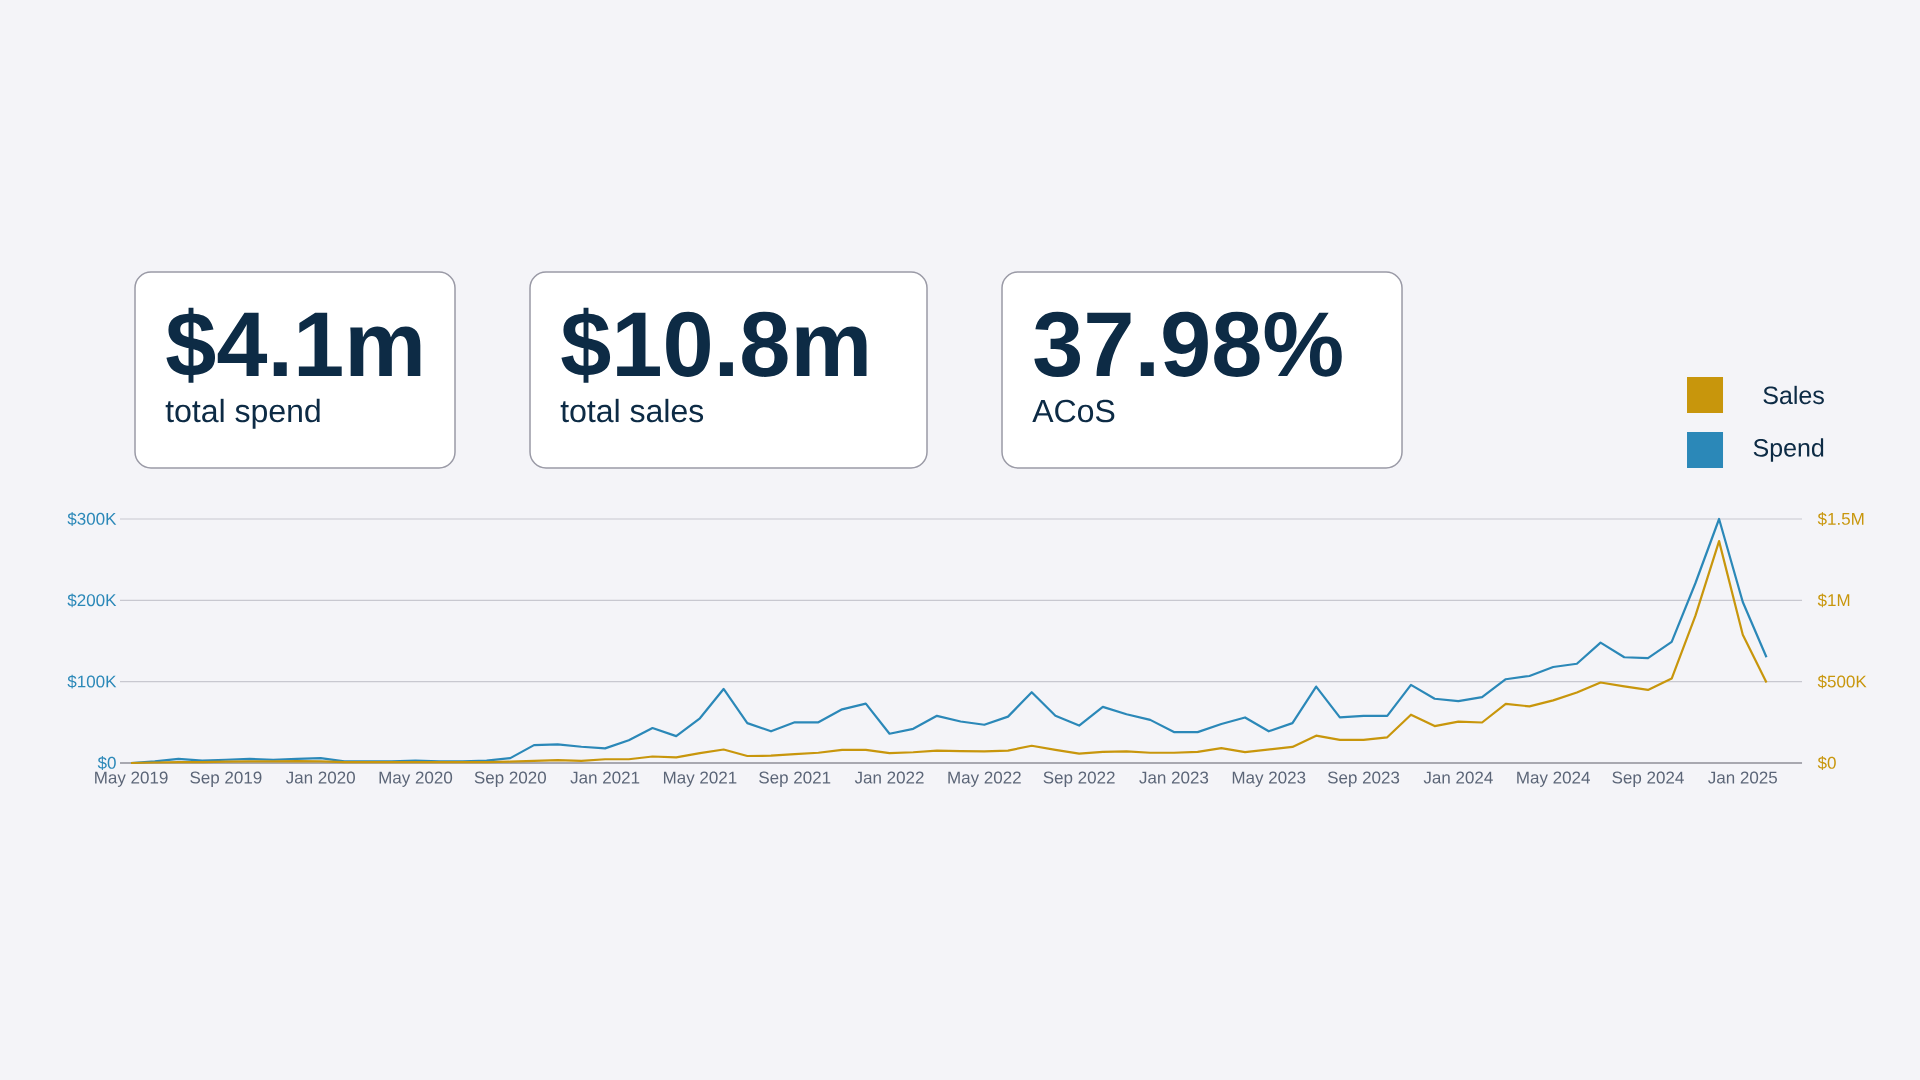  Describe the element at coordinates (1073, 411) in the screenshot. I see `text: ACoS` at that location.